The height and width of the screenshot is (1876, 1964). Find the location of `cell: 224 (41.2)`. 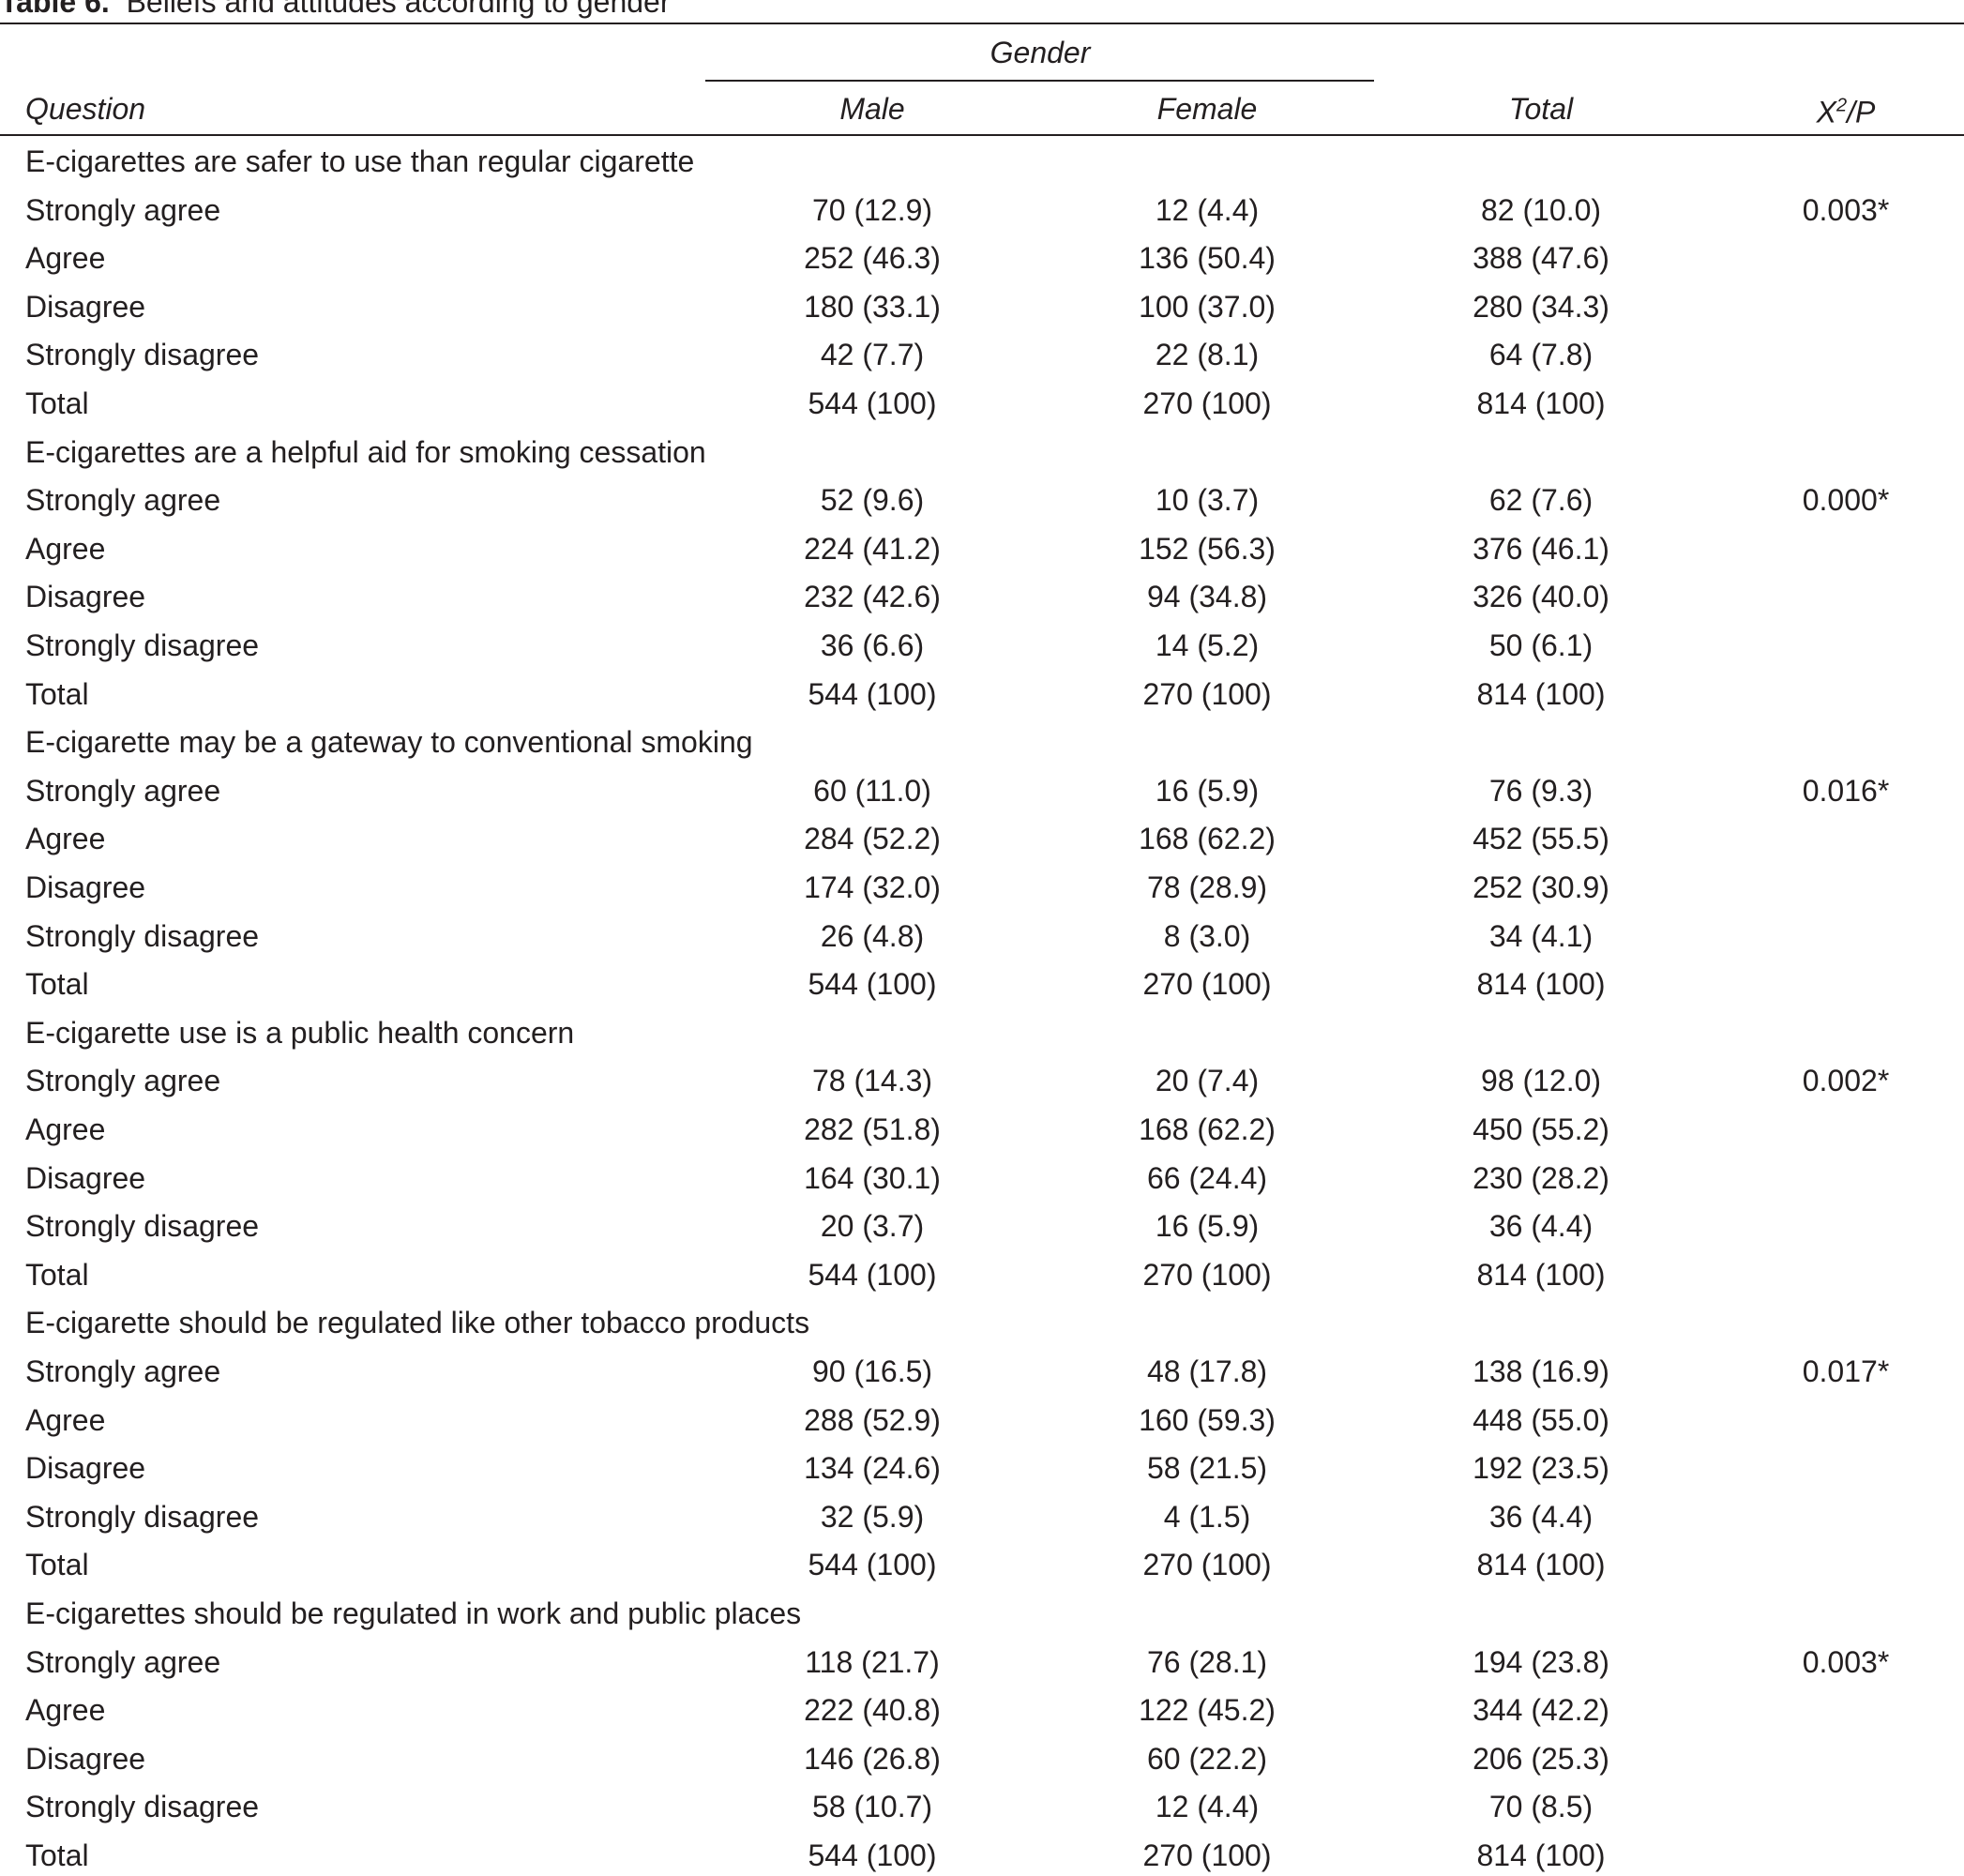

cell: 224 (41.2) is located at coordinates (873, 548).